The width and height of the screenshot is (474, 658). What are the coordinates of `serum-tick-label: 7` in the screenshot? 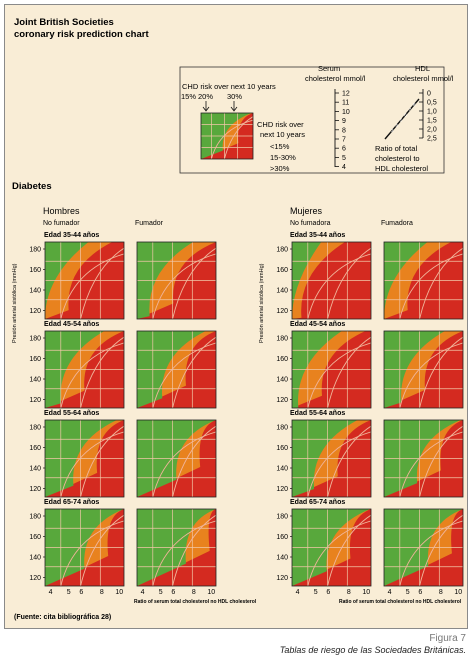 It's located at (344, 140).